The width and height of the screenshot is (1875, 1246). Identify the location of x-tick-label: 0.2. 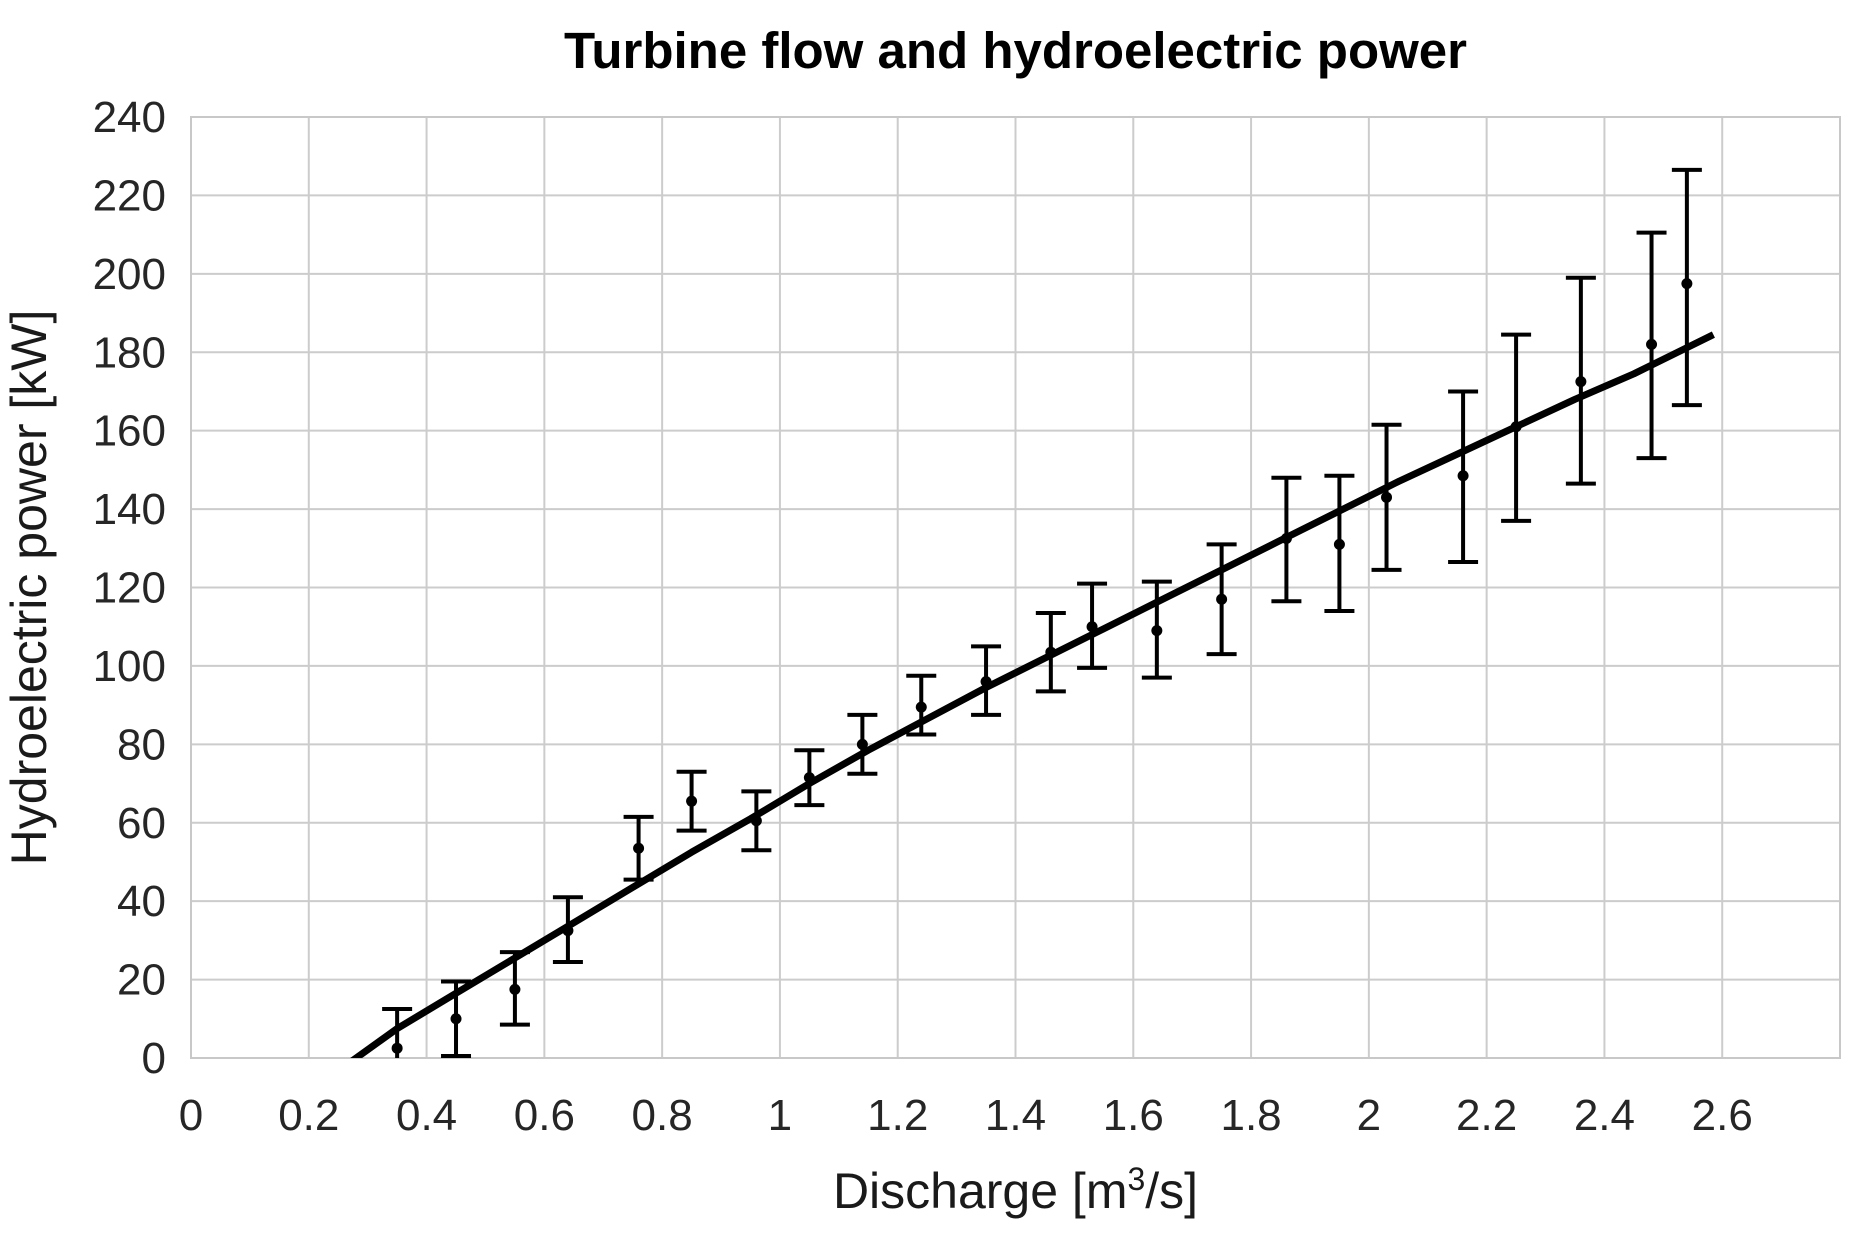
(308, 1115).